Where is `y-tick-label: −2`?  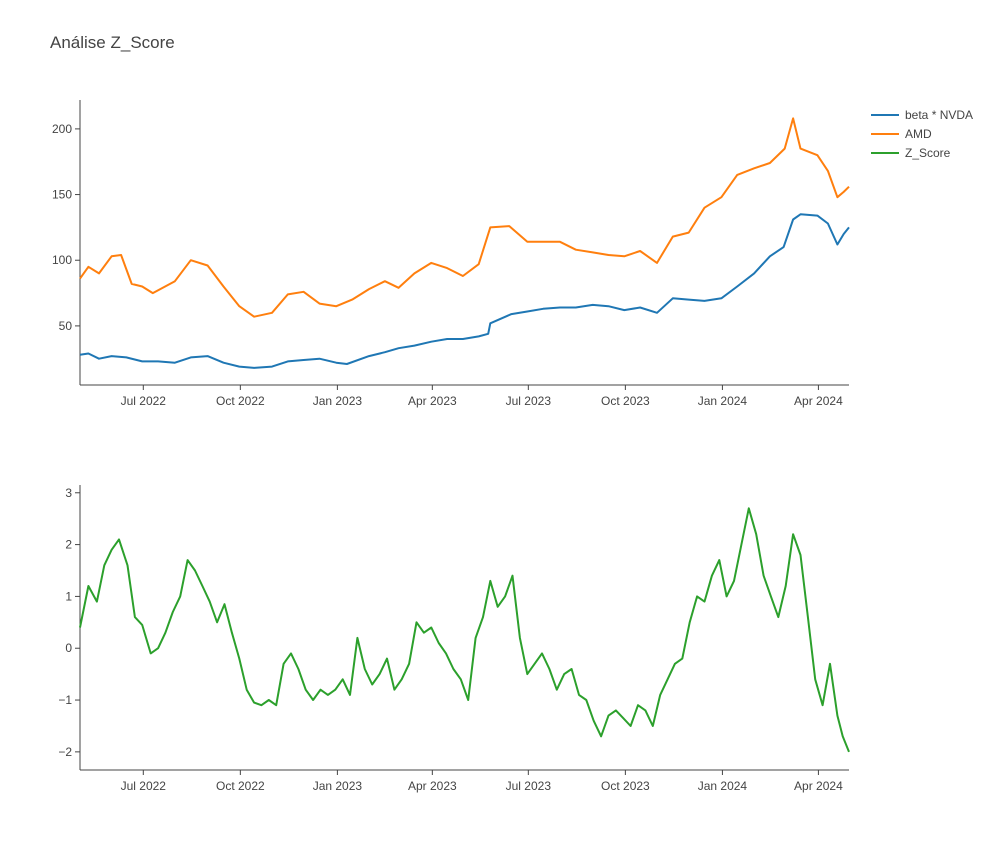
y-tick-label: −2 is located at coordinates (65, 752).